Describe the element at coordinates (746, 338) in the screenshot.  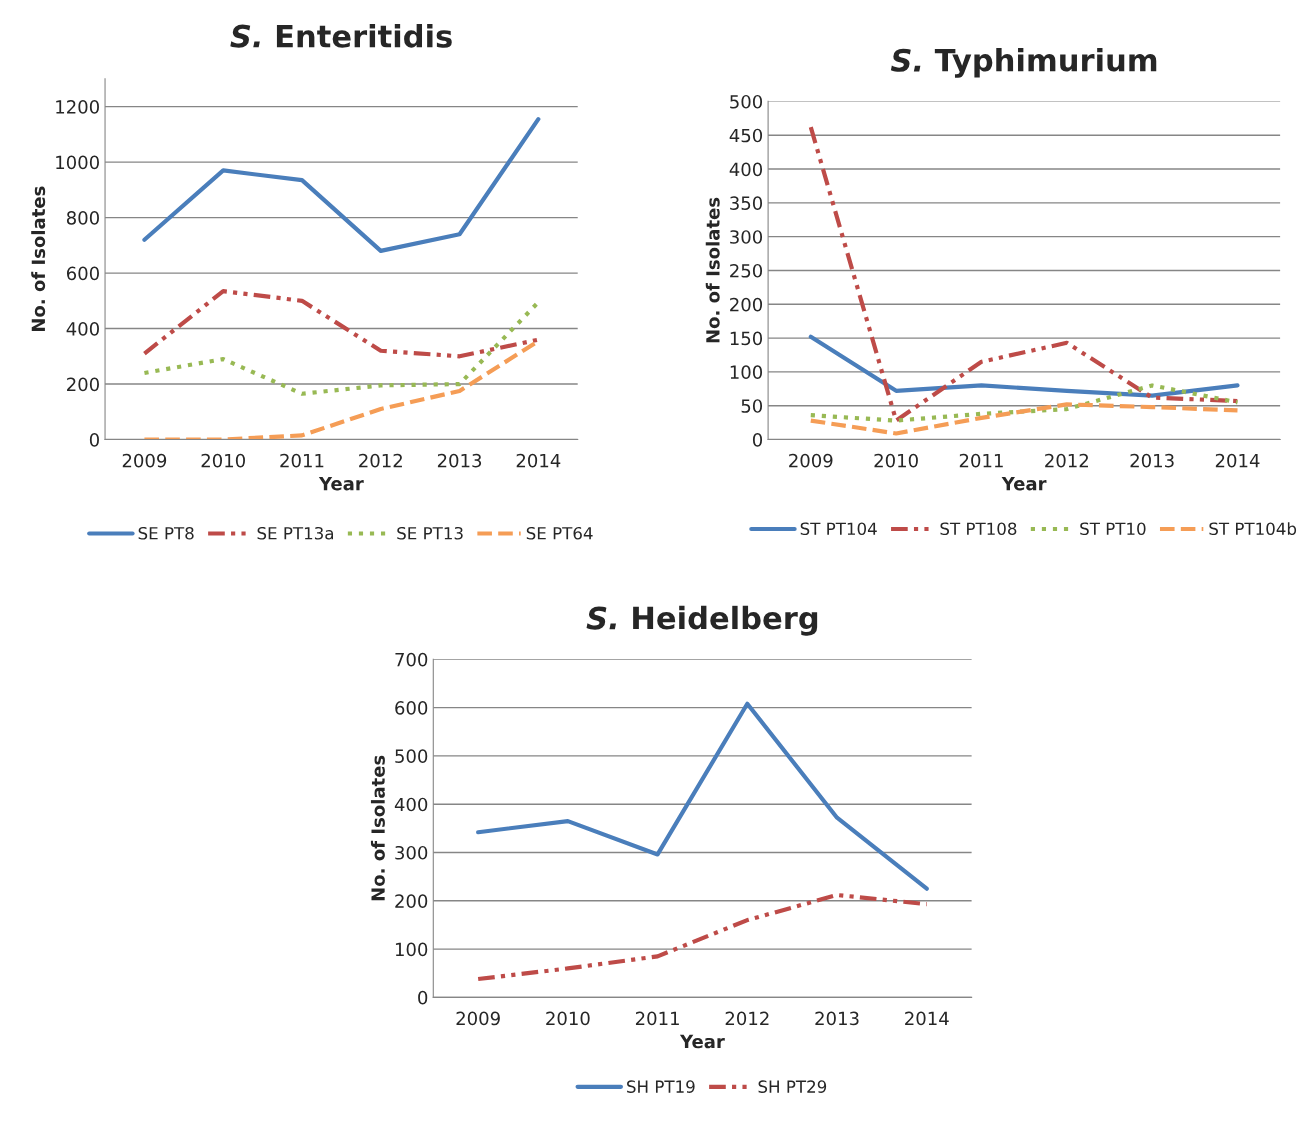
I see `y-tick-label: 150` at that location.